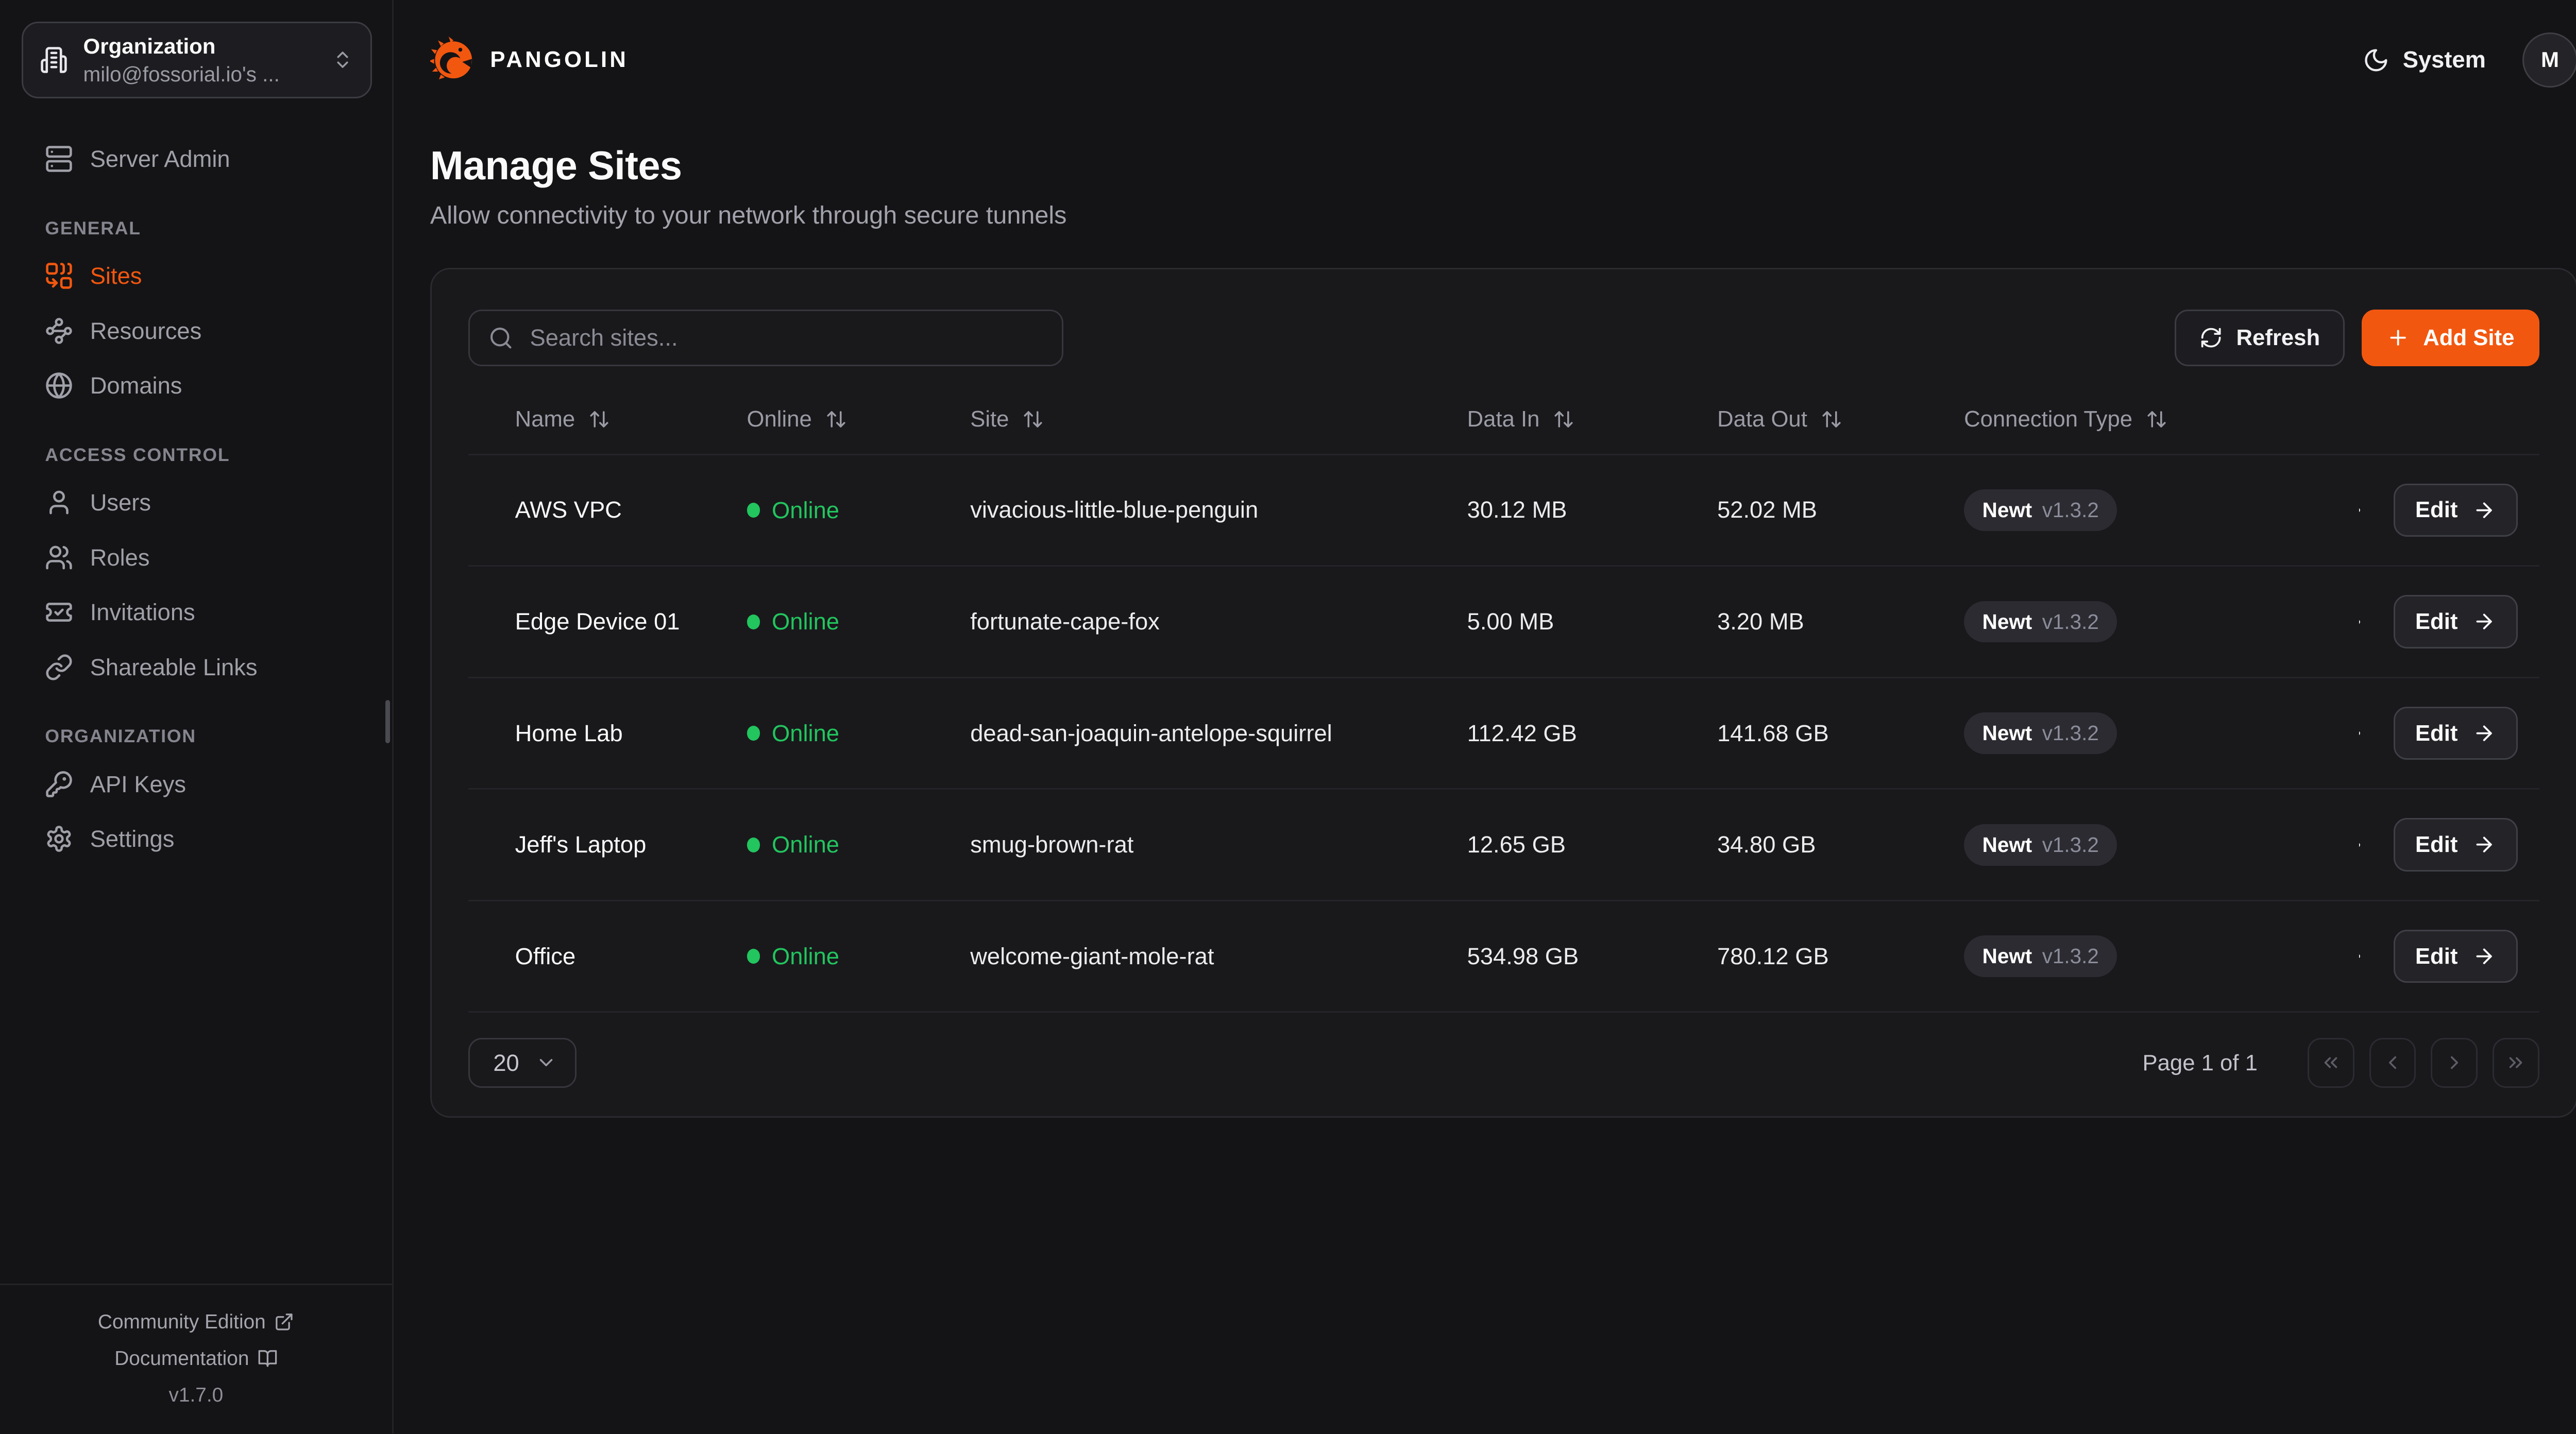 The height and width of the screenshot is (1434, 2576). What do you see at coordinates (116, 275) in the screenshot?
I see `sidebar-item-label: Sites` at bounding box center [116, 275].